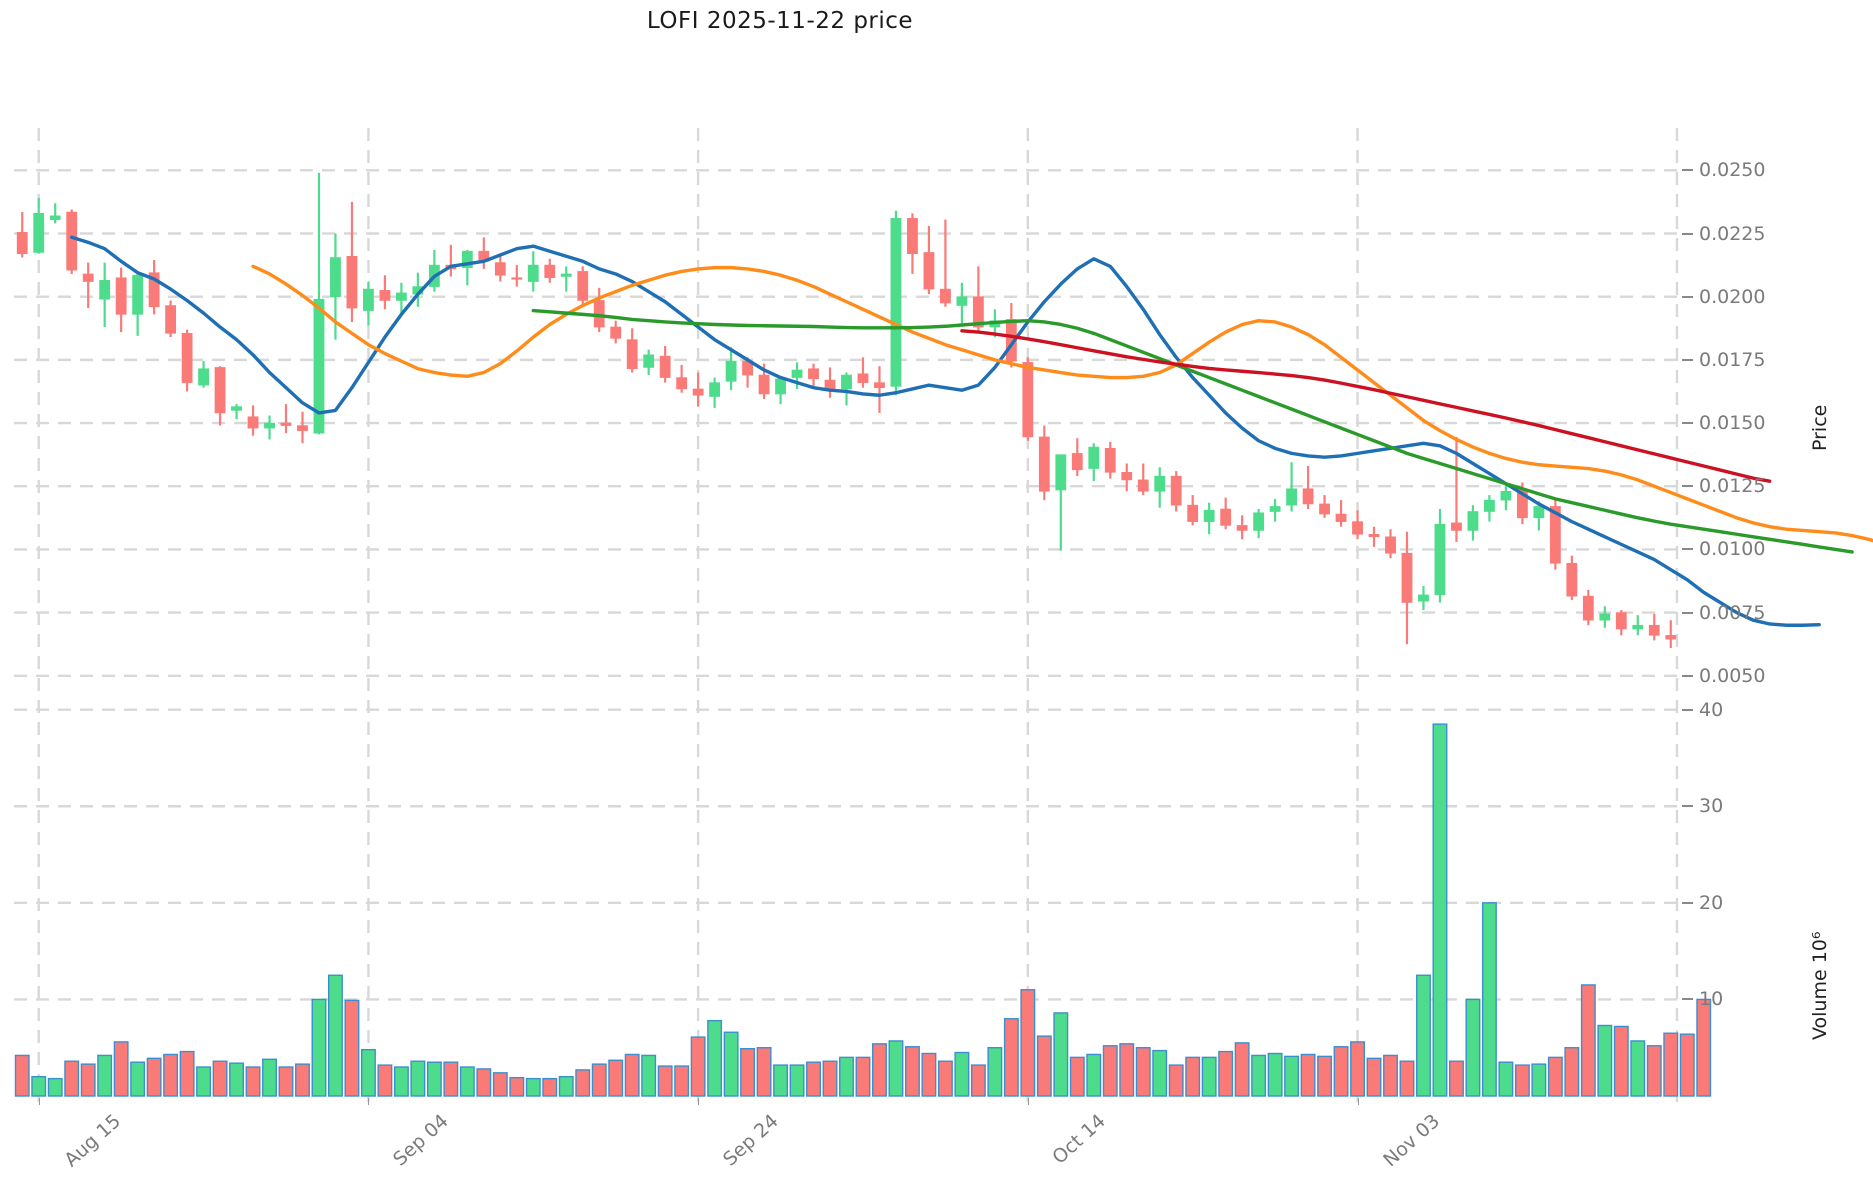  Describe the element at coordinates (1820, 428) in the screenshot. I see `price-axis-title: Price` at that location.